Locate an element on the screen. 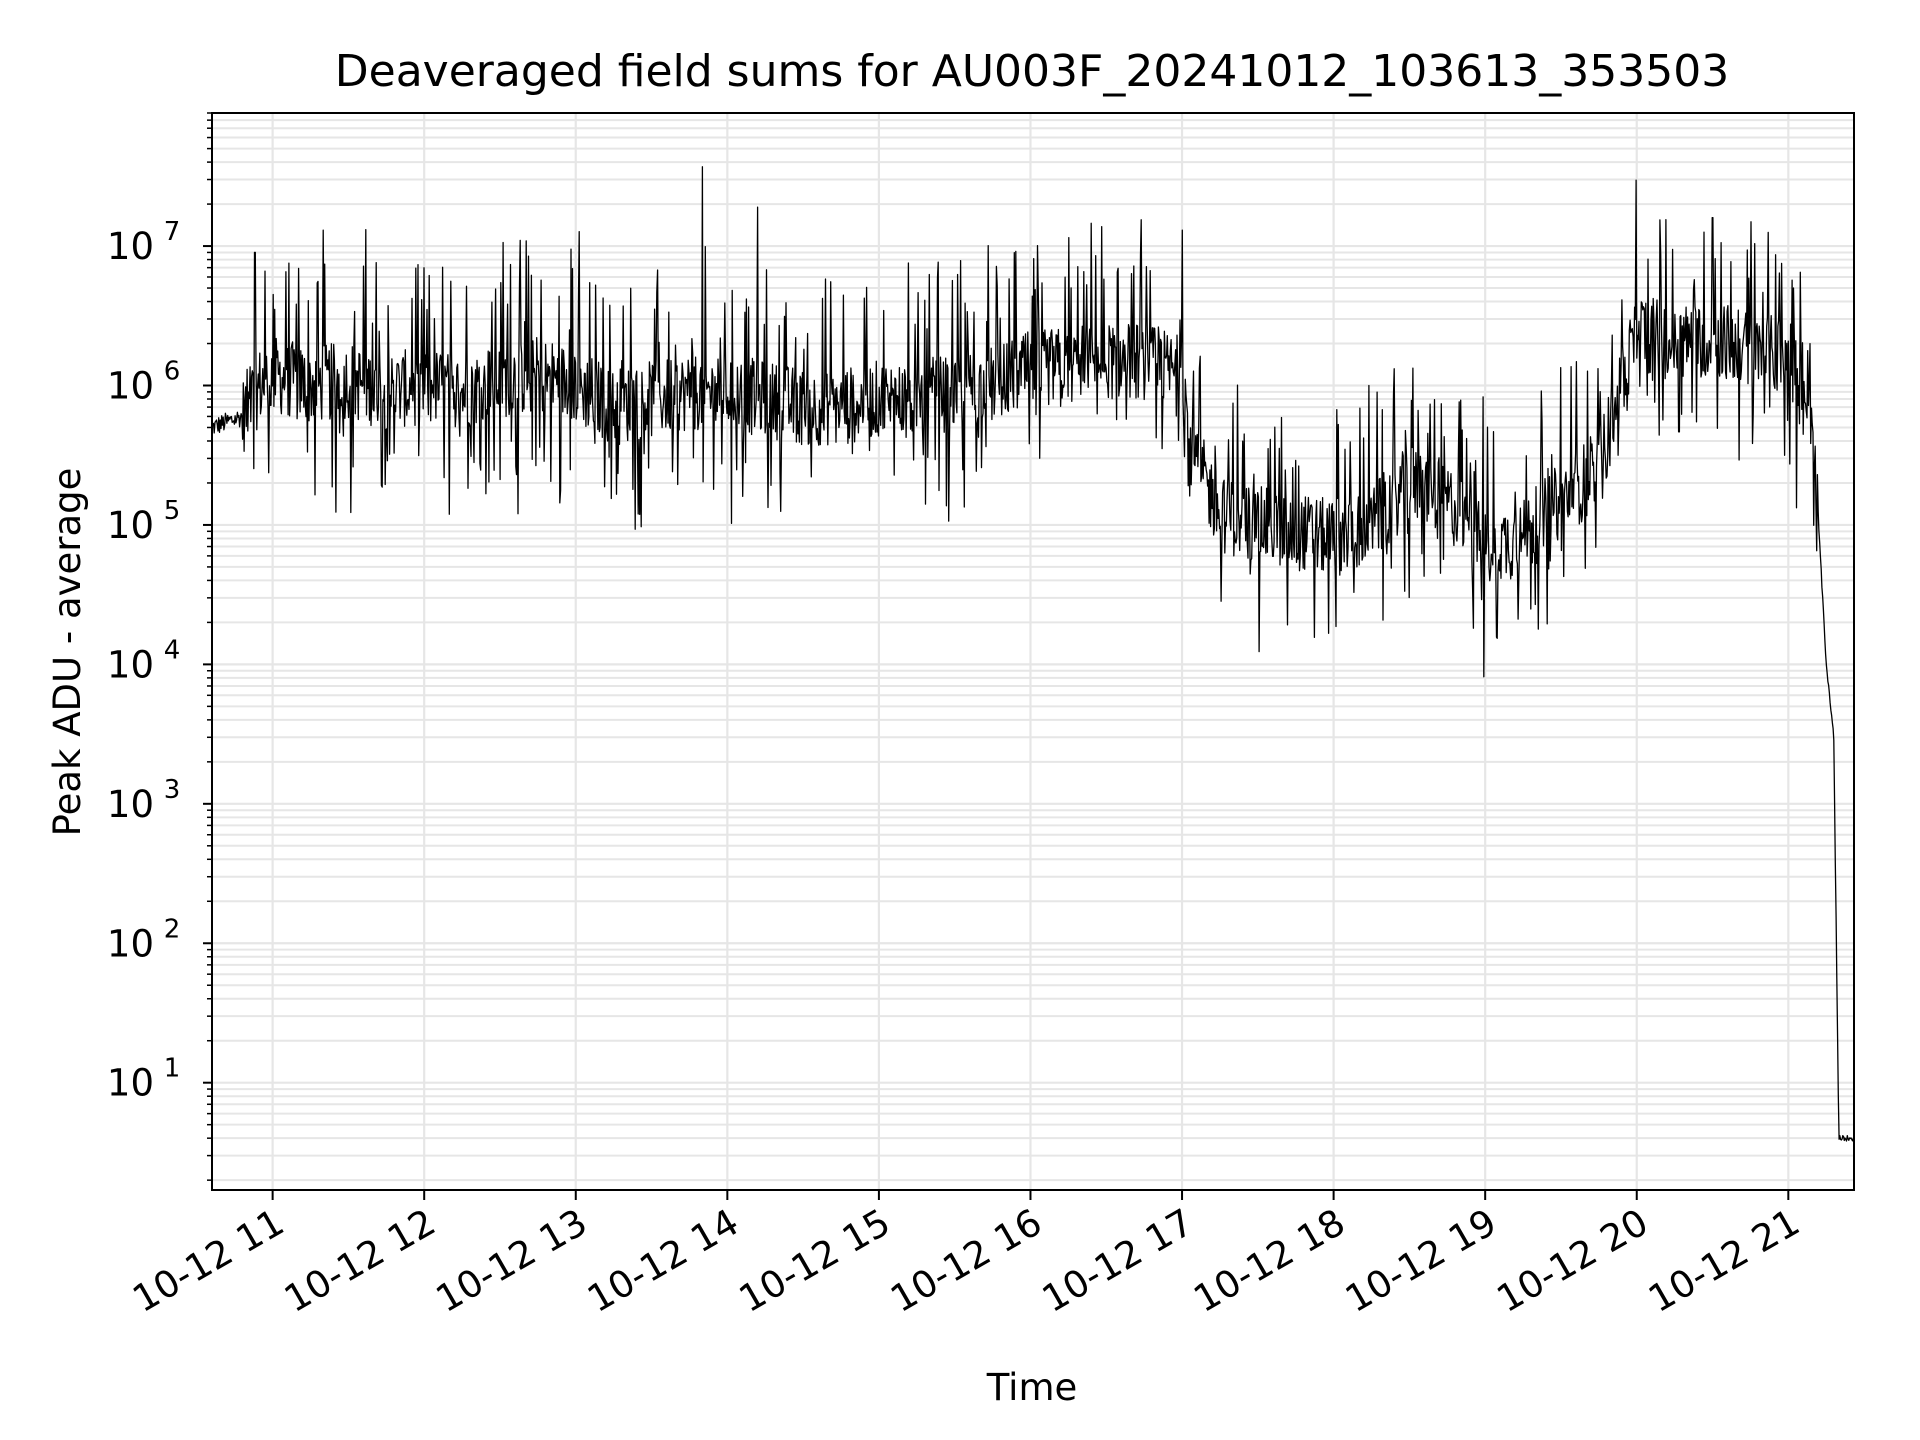 This screenshot has height=1440, width=1920. y-tick-exponent: 6 is located at coordinates (172, 371).